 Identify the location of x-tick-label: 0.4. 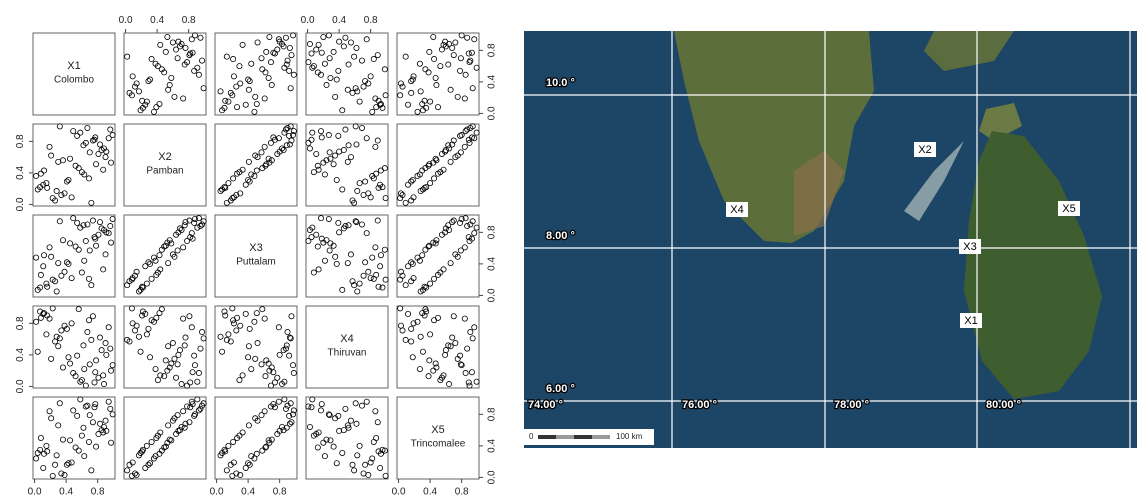
(157, 20).